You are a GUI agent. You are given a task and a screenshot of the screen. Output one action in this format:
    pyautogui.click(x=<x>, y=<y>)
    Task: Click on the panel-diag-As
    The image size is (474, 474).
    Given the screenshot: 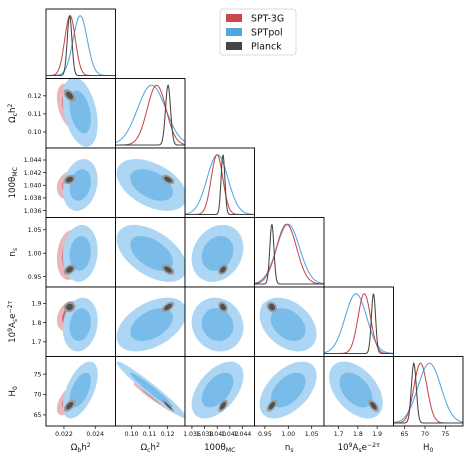 What is the action you would take?
    pyautogui.click(x=358, y=321)
    